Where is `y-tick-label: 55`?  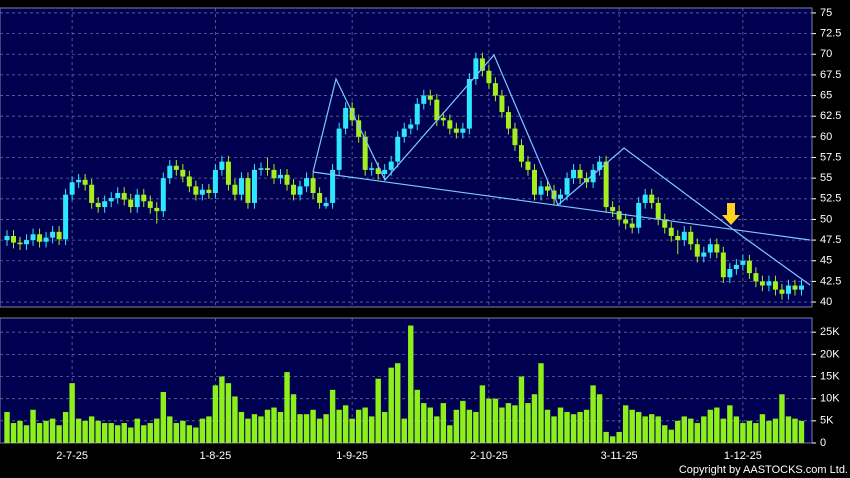
y-tick-label: 55 is located at coordinates (826, 178).